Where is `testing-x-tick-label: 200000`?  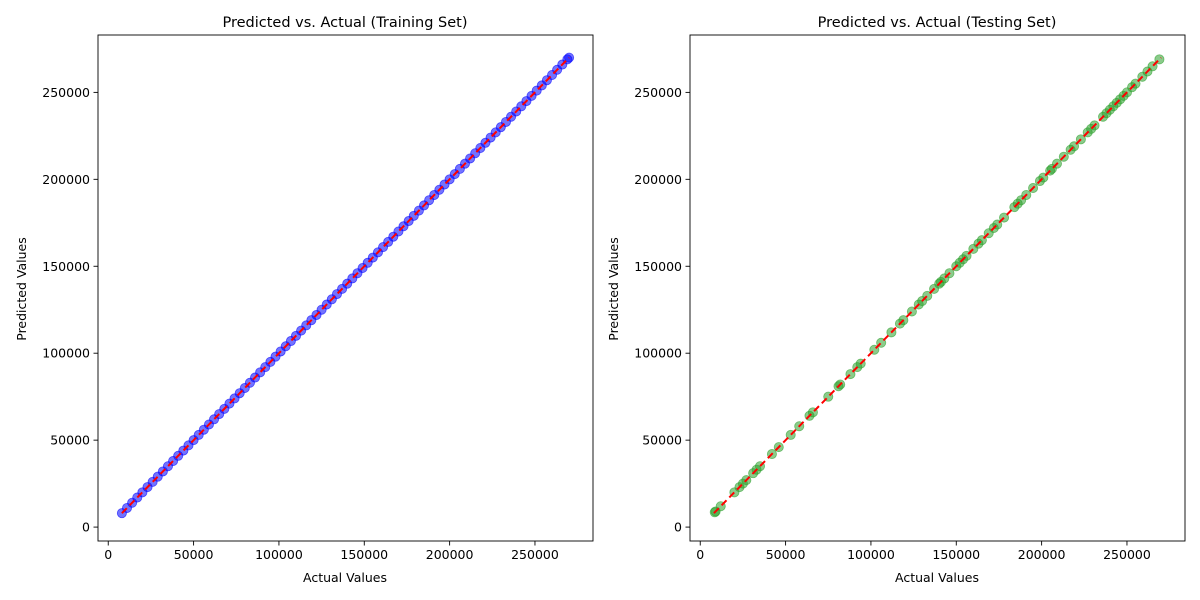
testing-x-tick-label: 200000 is located at coordinates (1042, 554).